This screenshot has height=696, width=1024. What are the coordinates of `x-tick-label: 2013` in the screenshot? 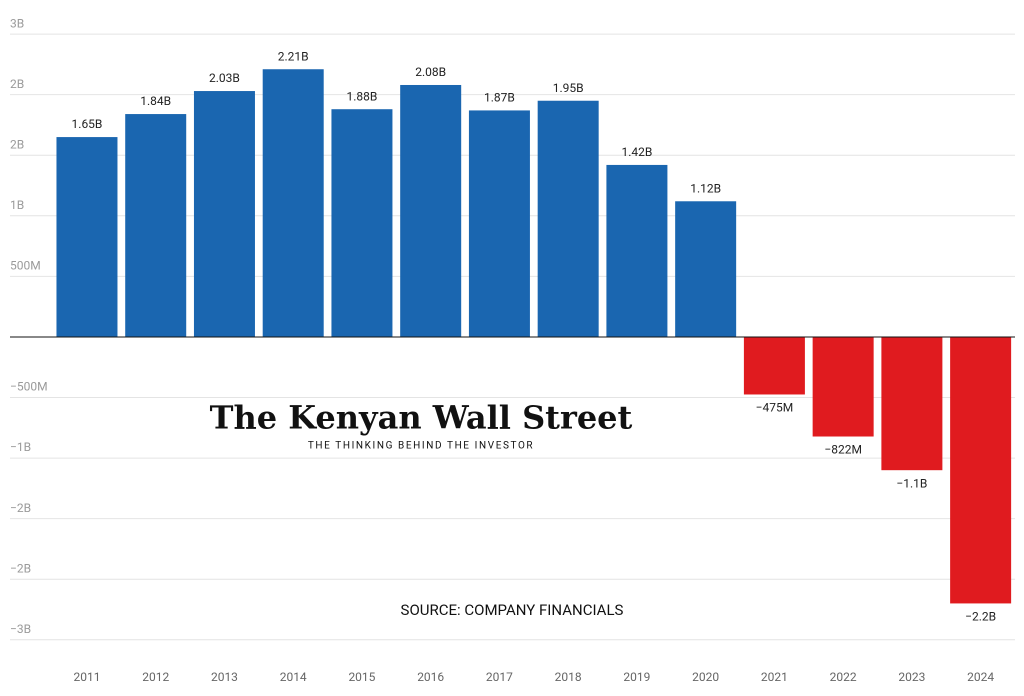 It's located at (224, 677).